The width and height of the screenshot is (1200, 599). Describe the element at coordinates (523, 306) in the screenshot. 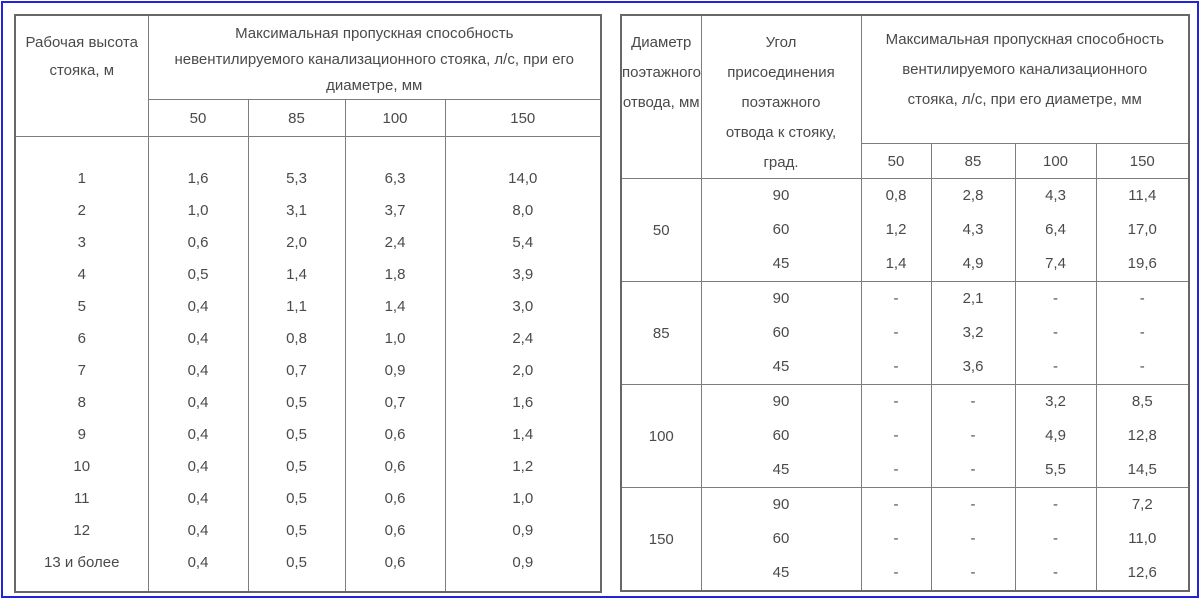

I see `capacity-value: 3,0` at that location.